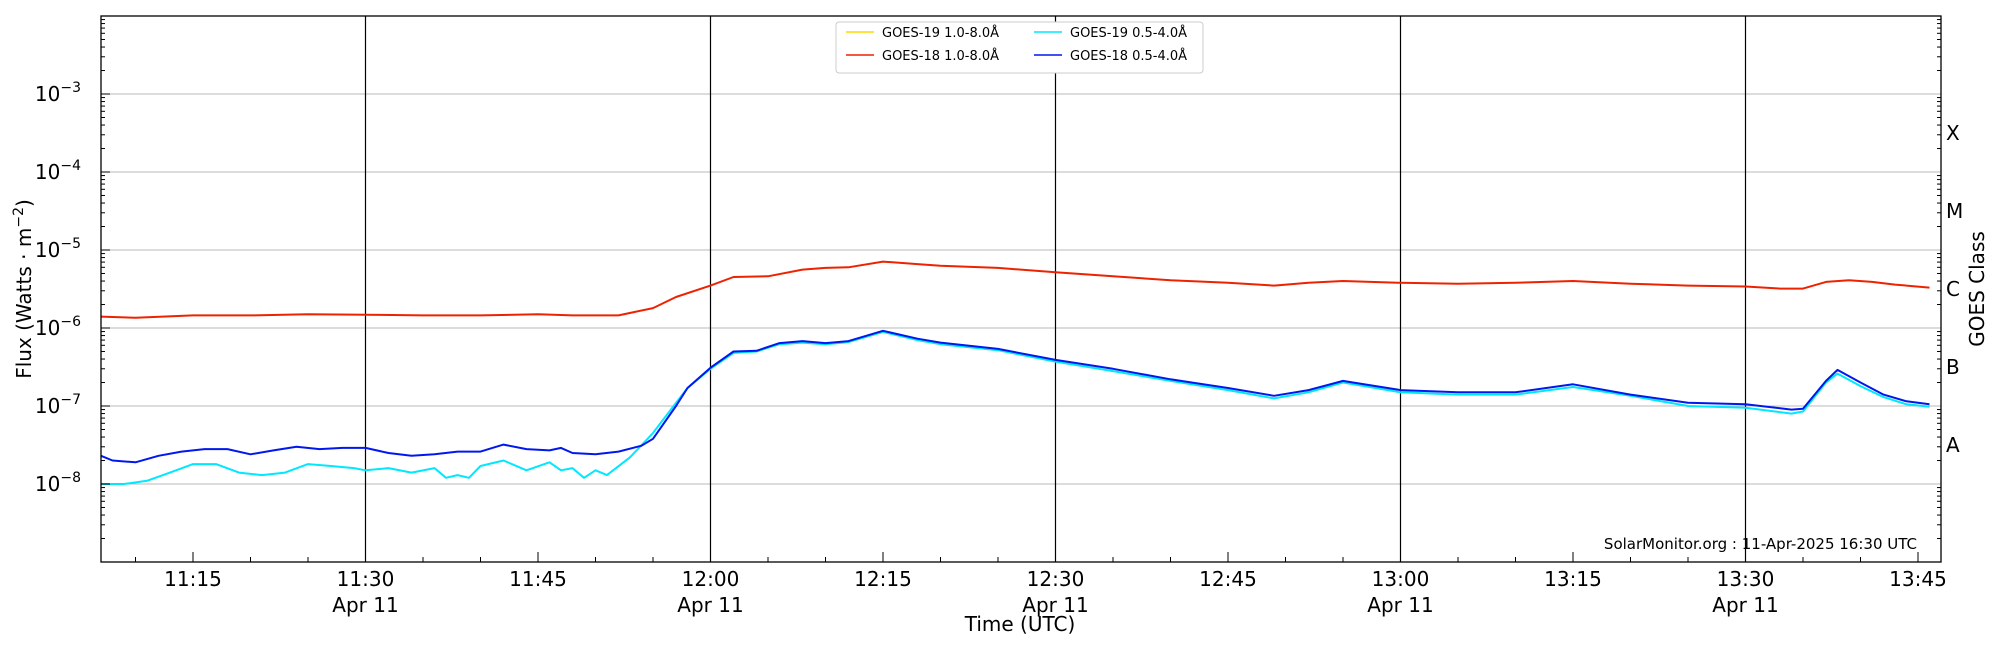 This screenshot has height=650, width=2000. I want to click on goes-class-label: X, so click(1953, 133).